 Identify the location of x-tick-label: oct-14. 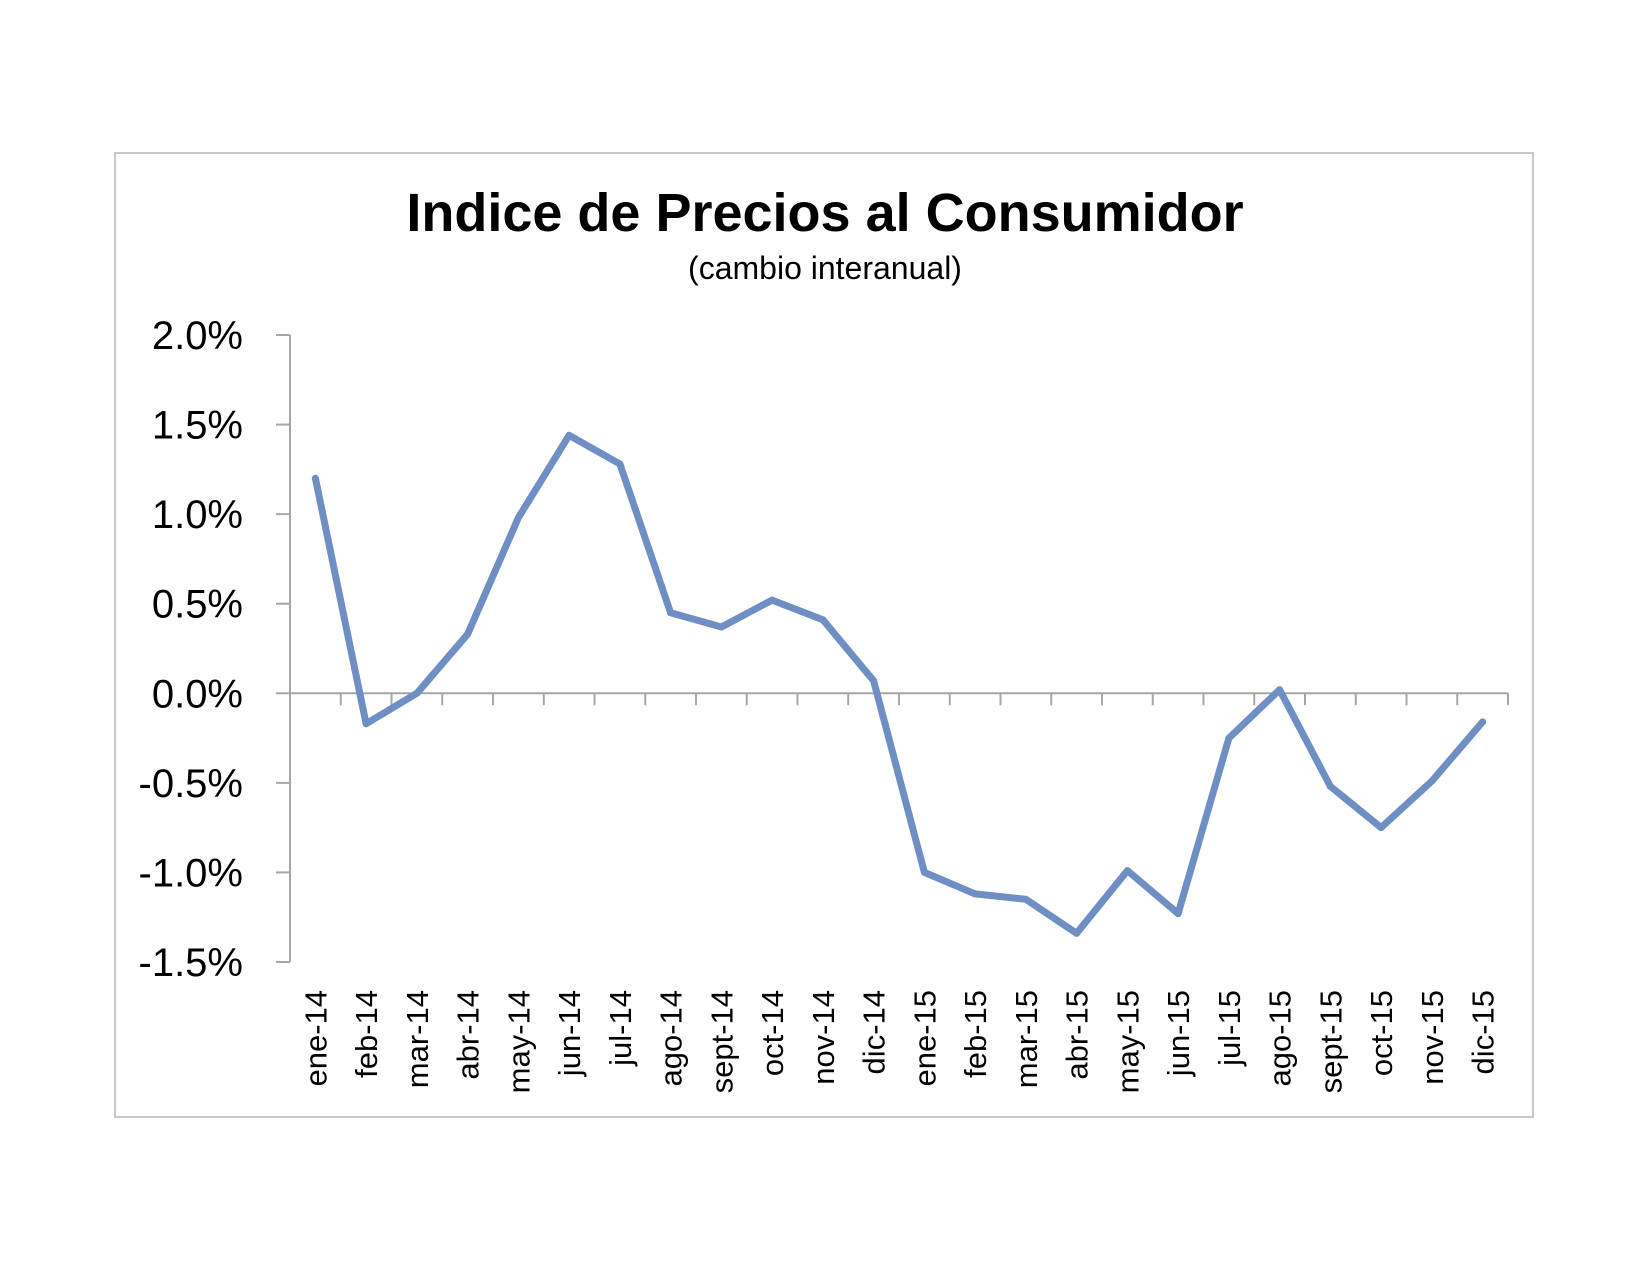
(772, 1033).